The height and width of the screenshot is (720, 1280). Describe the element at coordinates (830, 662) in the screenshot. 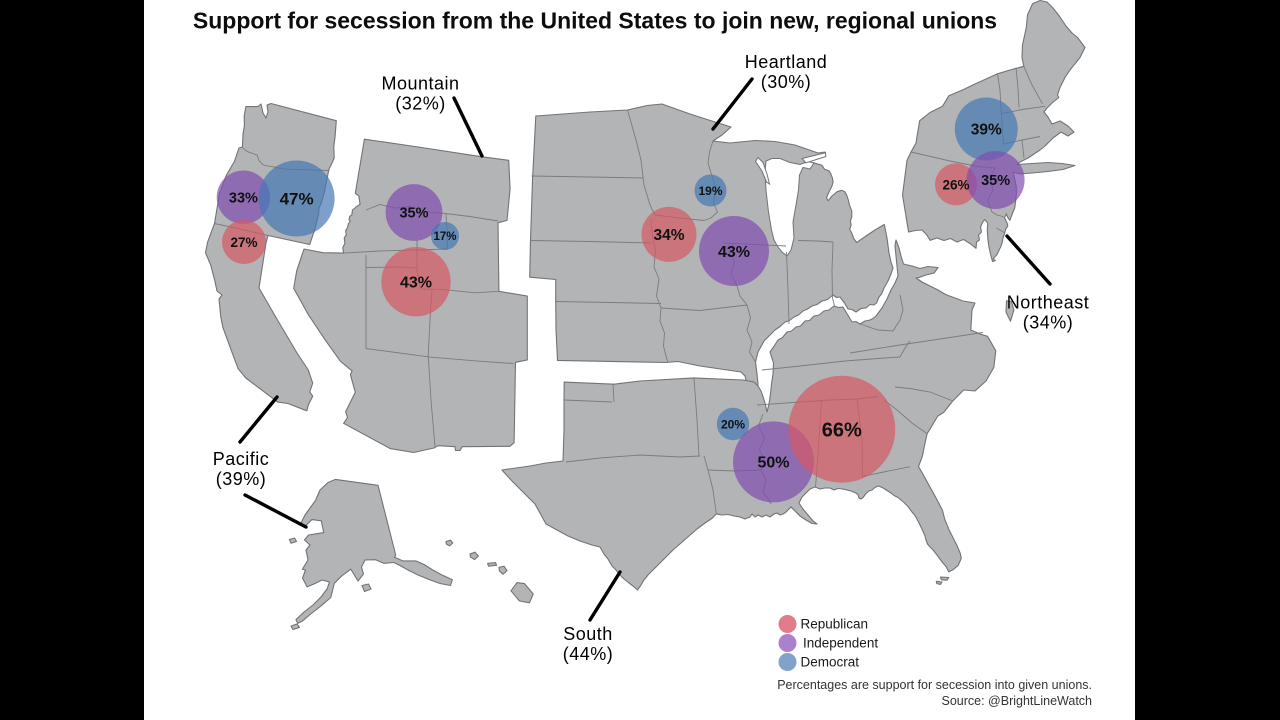

I see `svg-text: Democrat` at that location.